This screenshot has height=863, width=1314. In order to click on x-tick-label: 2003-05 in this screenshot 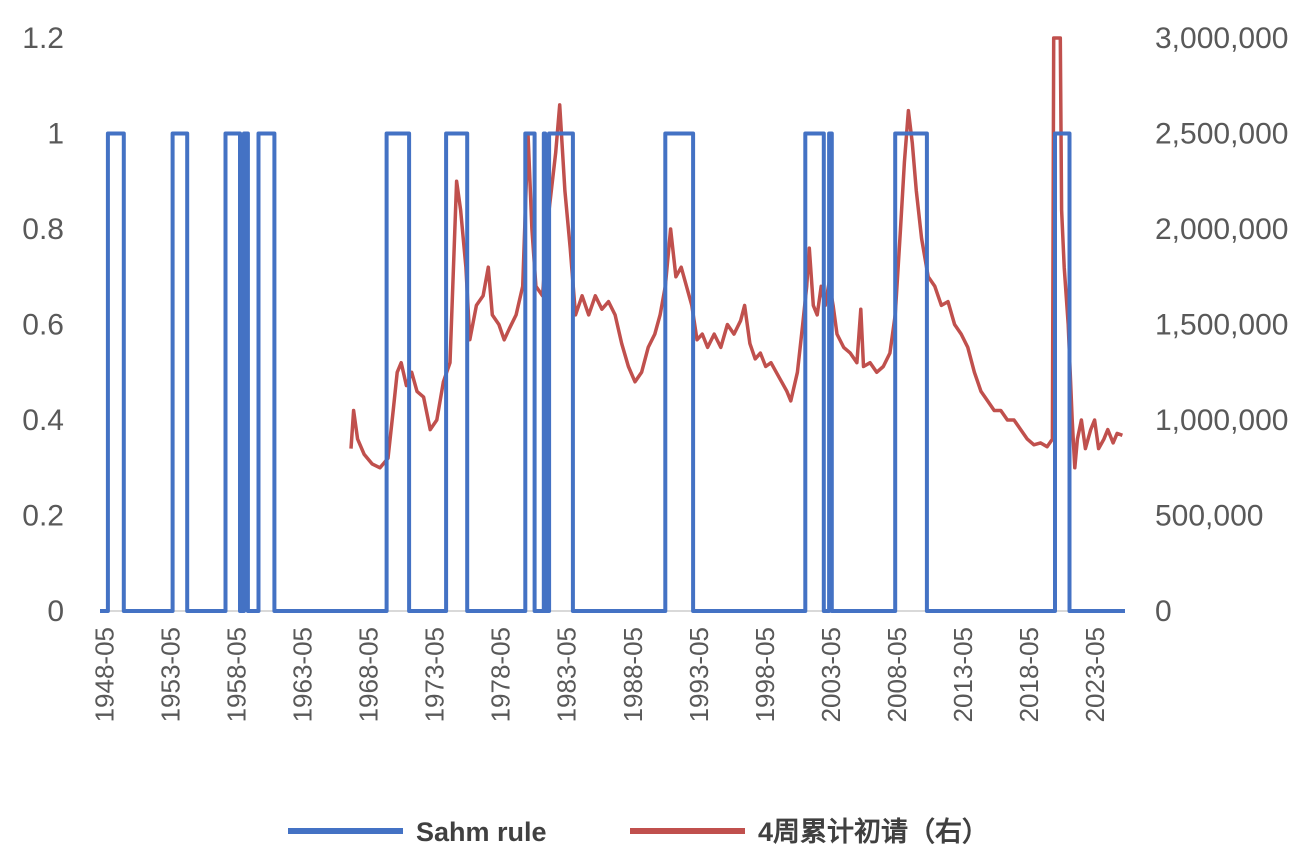, I will do `click(831, 674)`.